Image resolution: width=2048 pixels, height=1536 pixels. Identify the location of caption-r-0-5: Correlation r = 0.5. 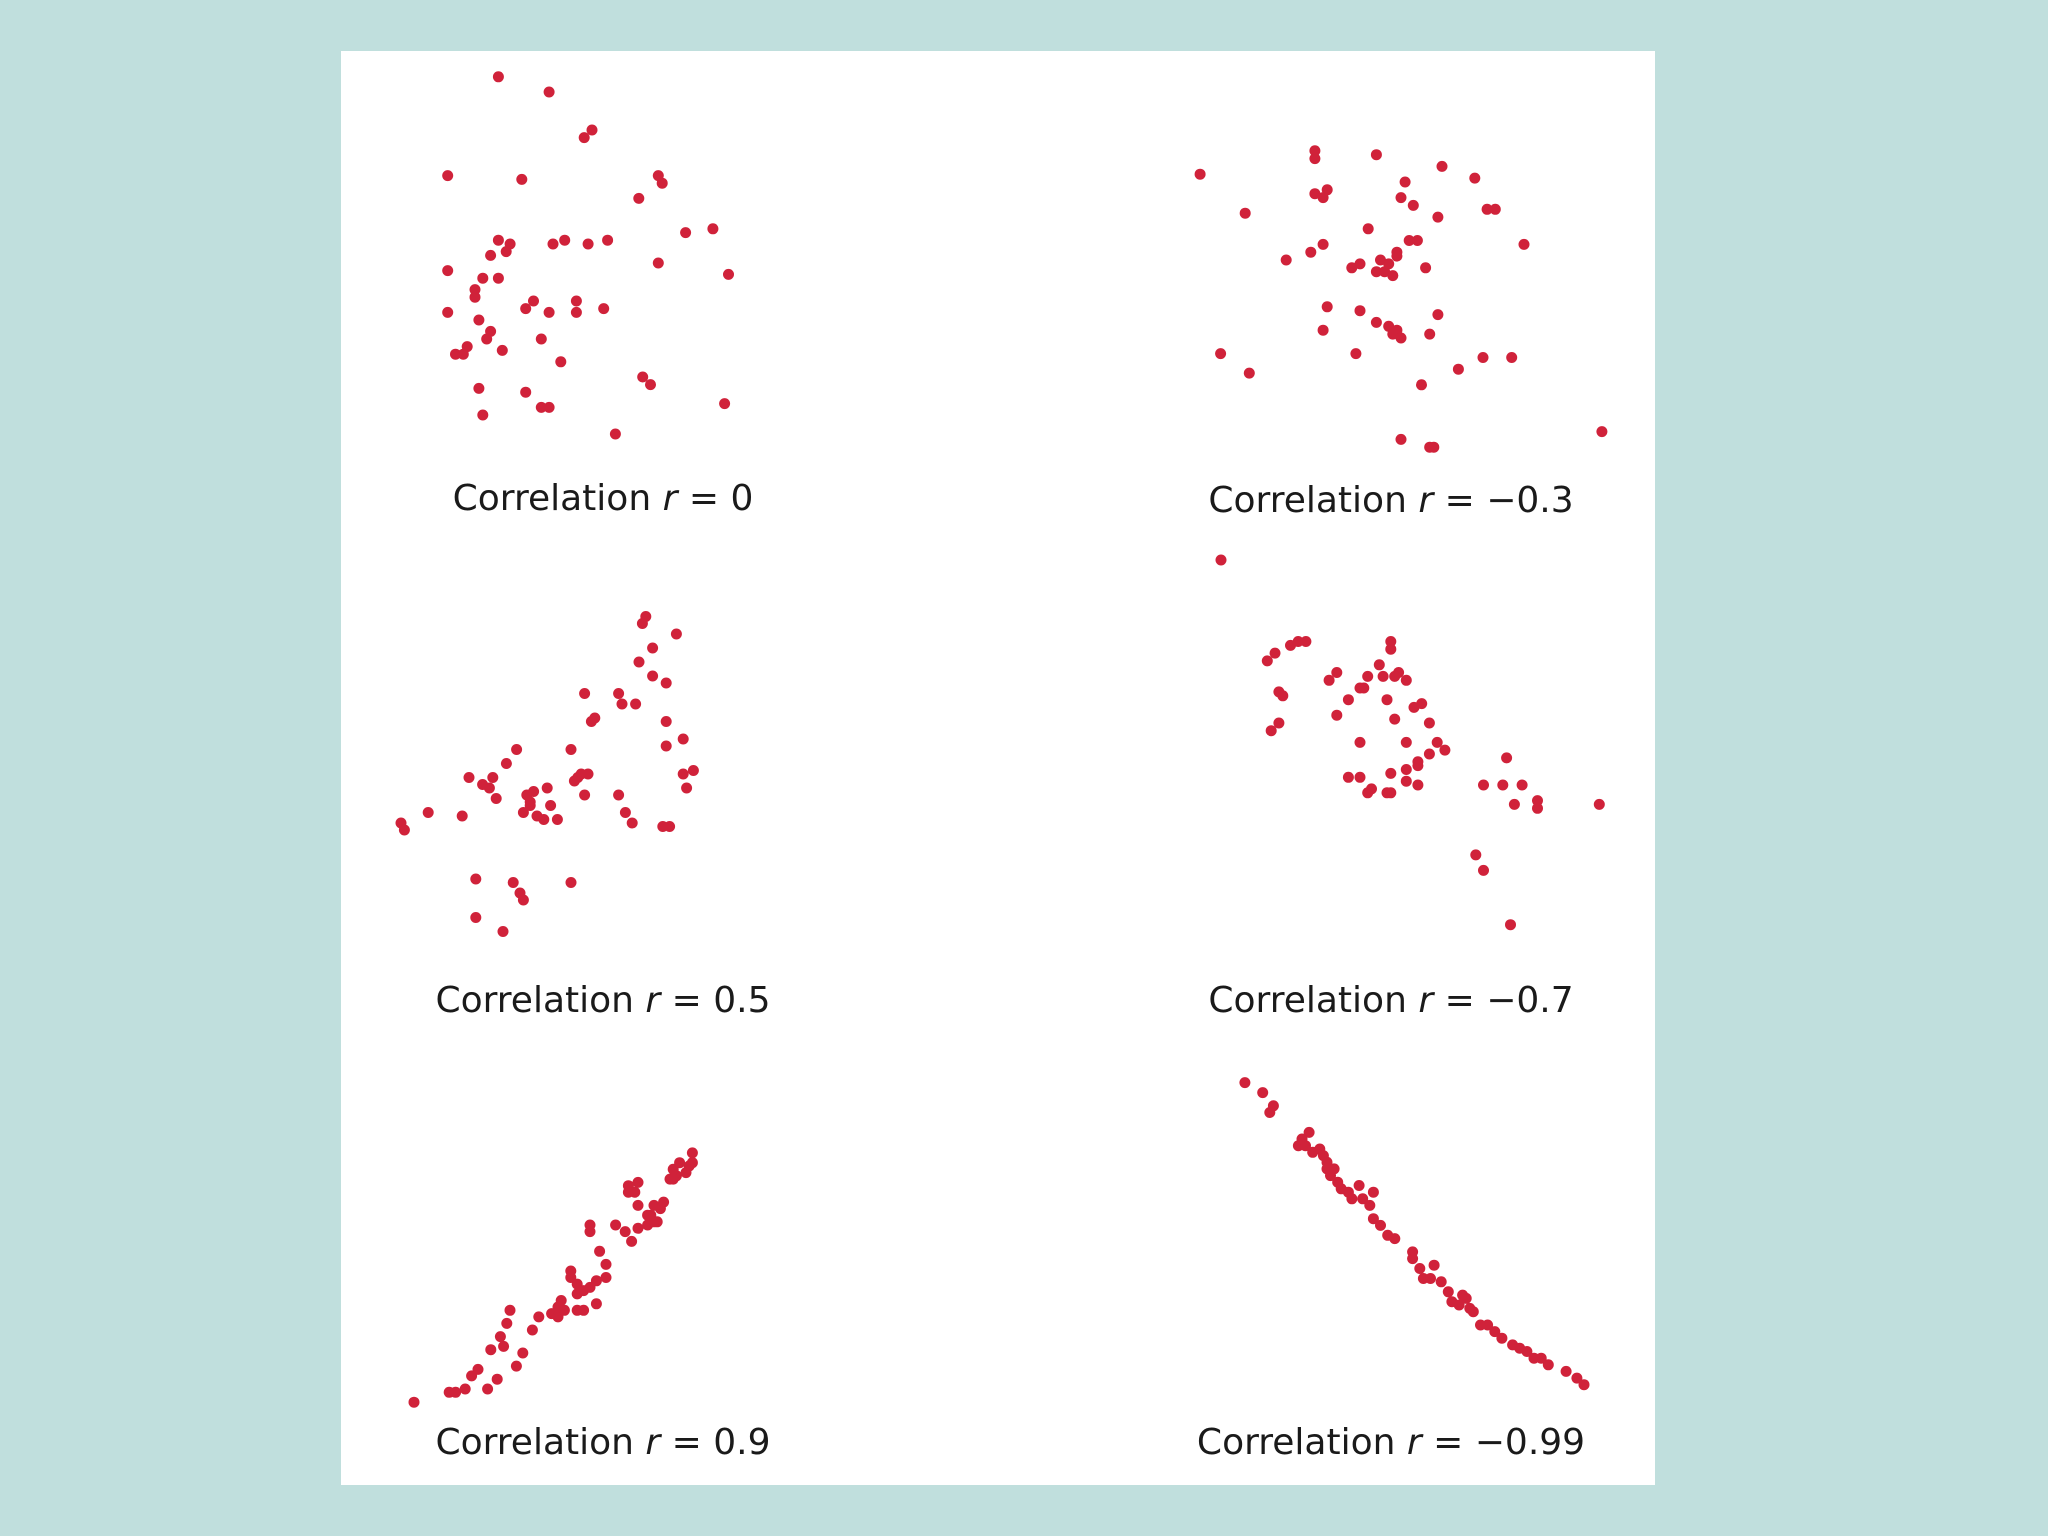
(603, 1000).